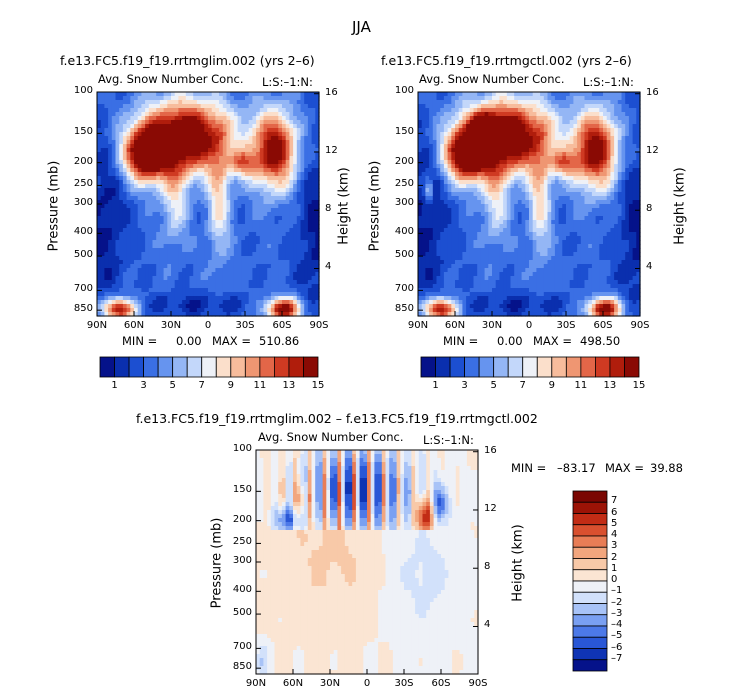  What do you see at coordinates (209, 367) in the screenshot?
I see `left-colorbar` at bounding box center [209, 367].